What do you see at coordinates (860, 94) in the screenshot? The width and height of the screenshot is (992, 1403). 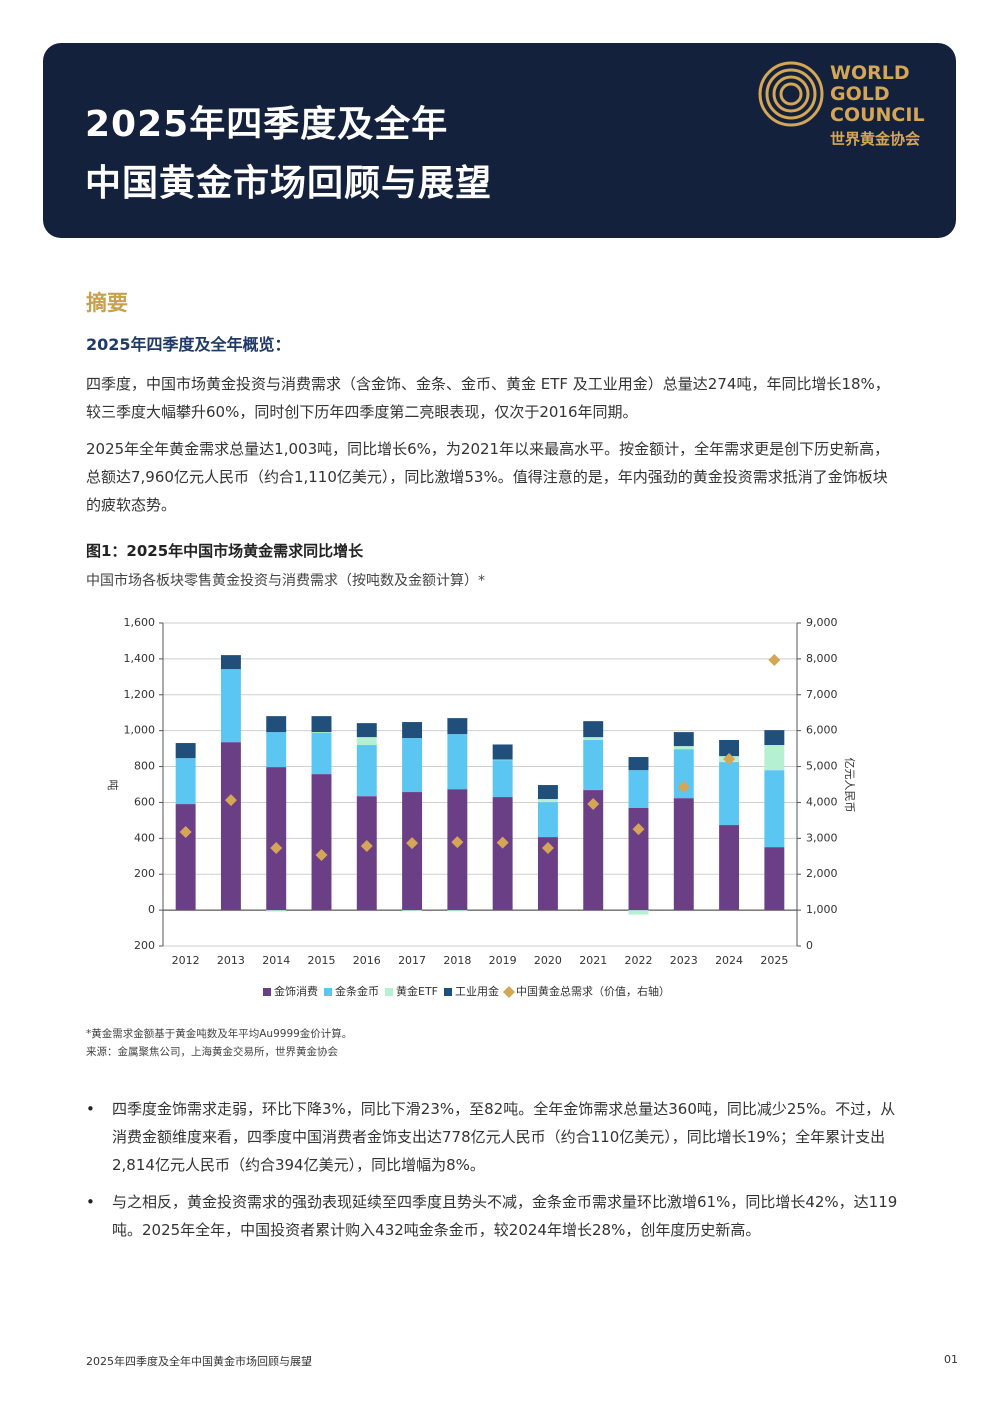 I see `logo-text: GOLD` at bounding box center [860, 94].